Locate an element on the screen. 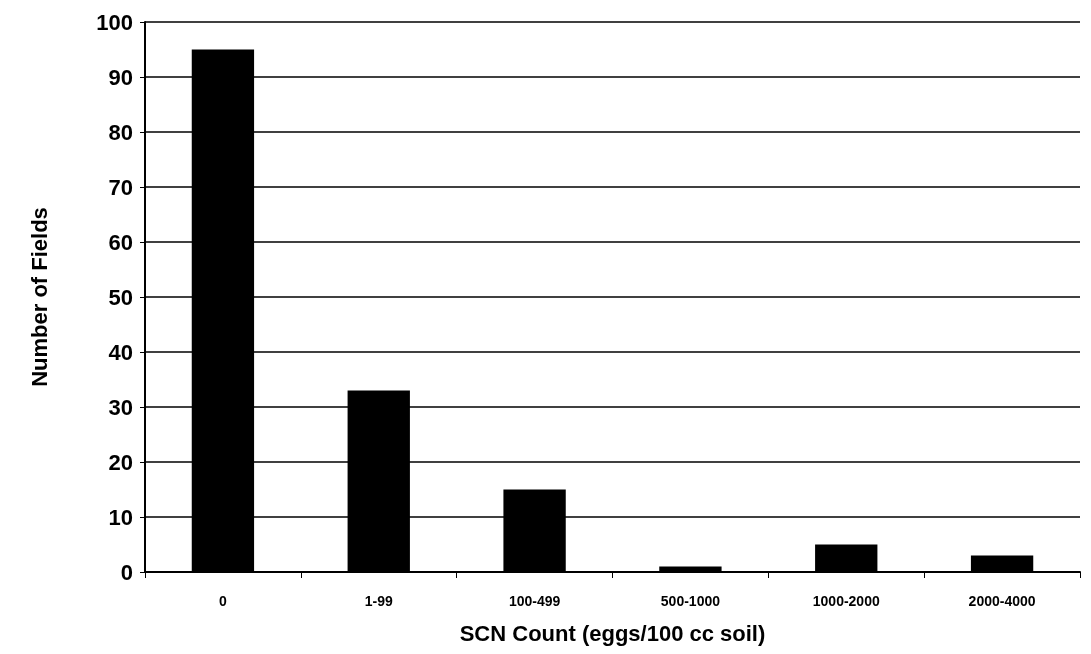 The image size is (1091, 654). y-tick-label: 80 is located at coordinates (120, 132).